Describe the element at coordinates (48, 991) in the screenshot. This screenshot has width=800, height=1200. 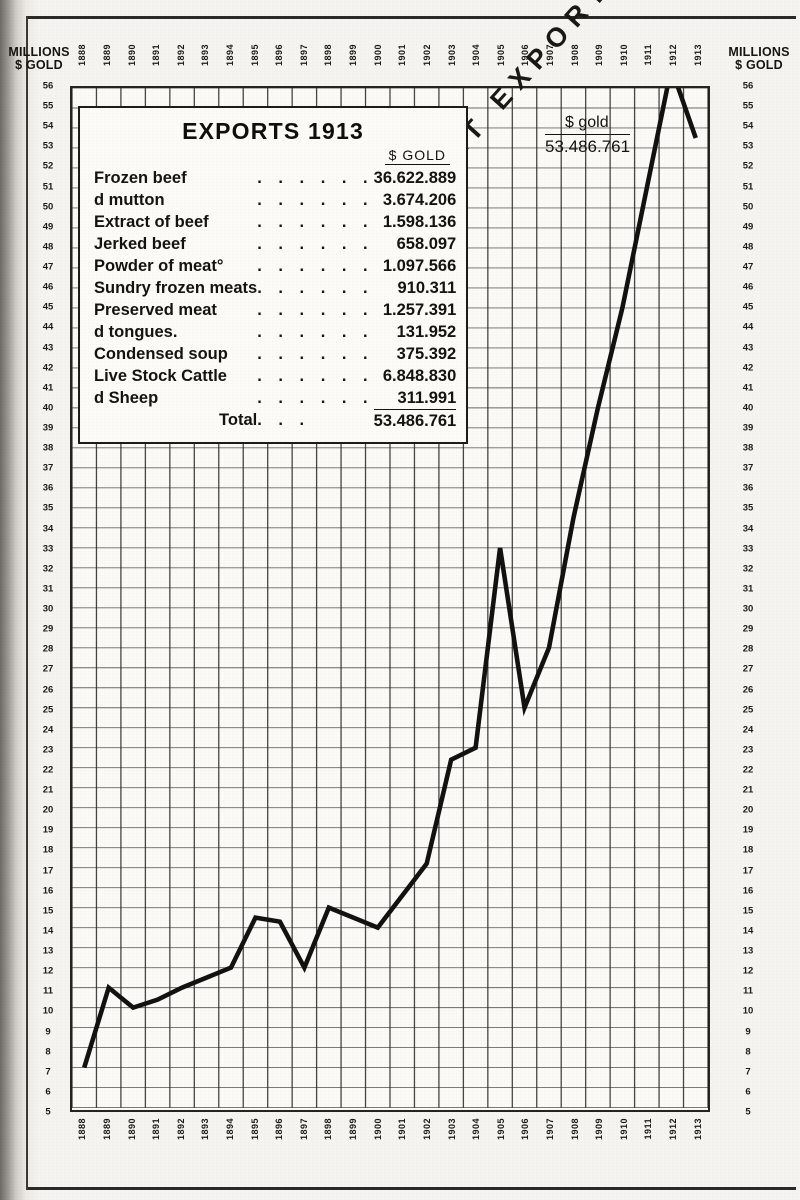
I see `y-tick-label: 11` at that location.